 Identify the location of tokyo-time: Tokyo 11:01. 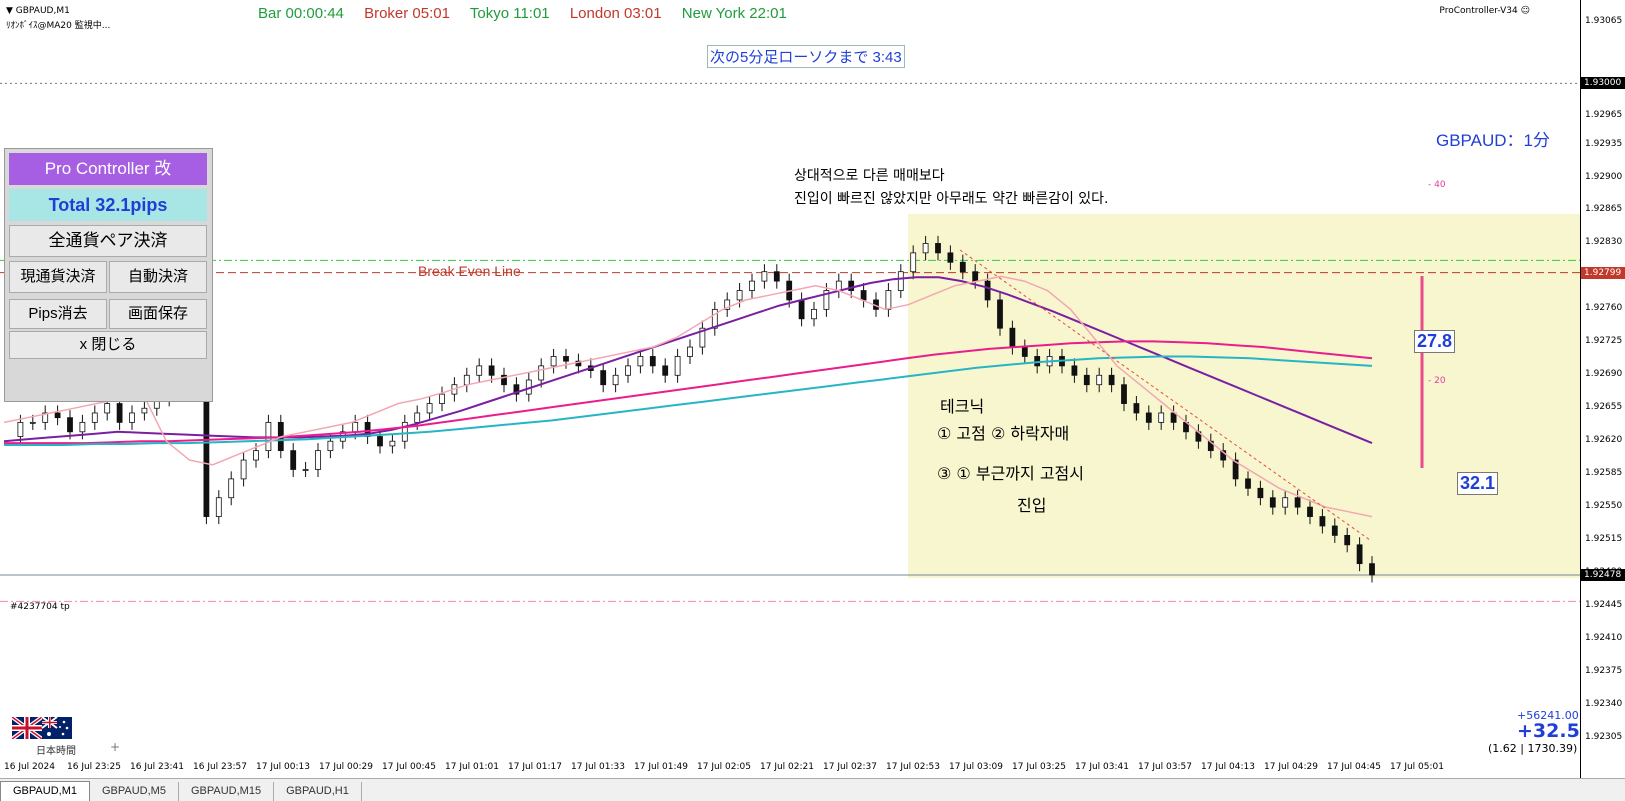
(509, 13).